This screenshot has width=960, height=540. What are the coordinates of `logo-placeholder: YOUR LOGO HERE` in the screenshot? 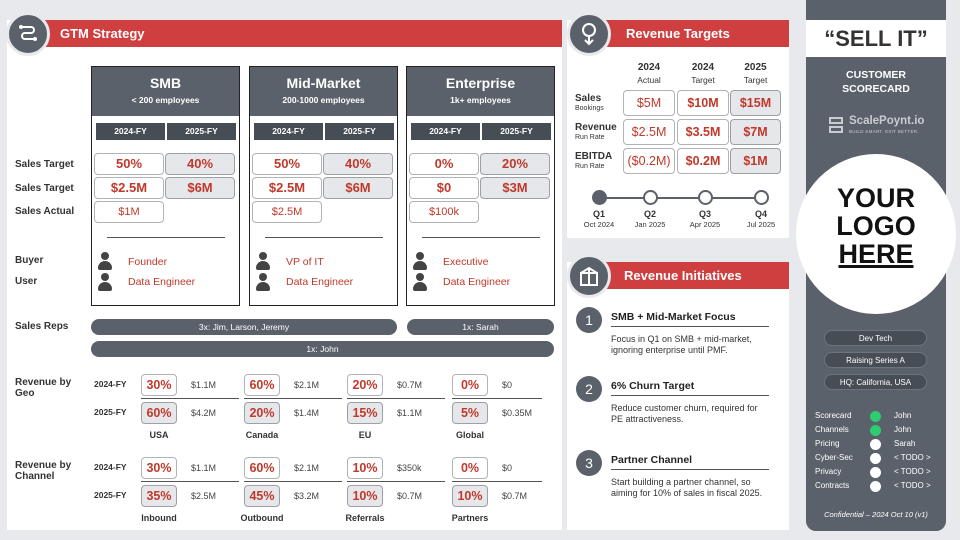 It's located at (876, 234).